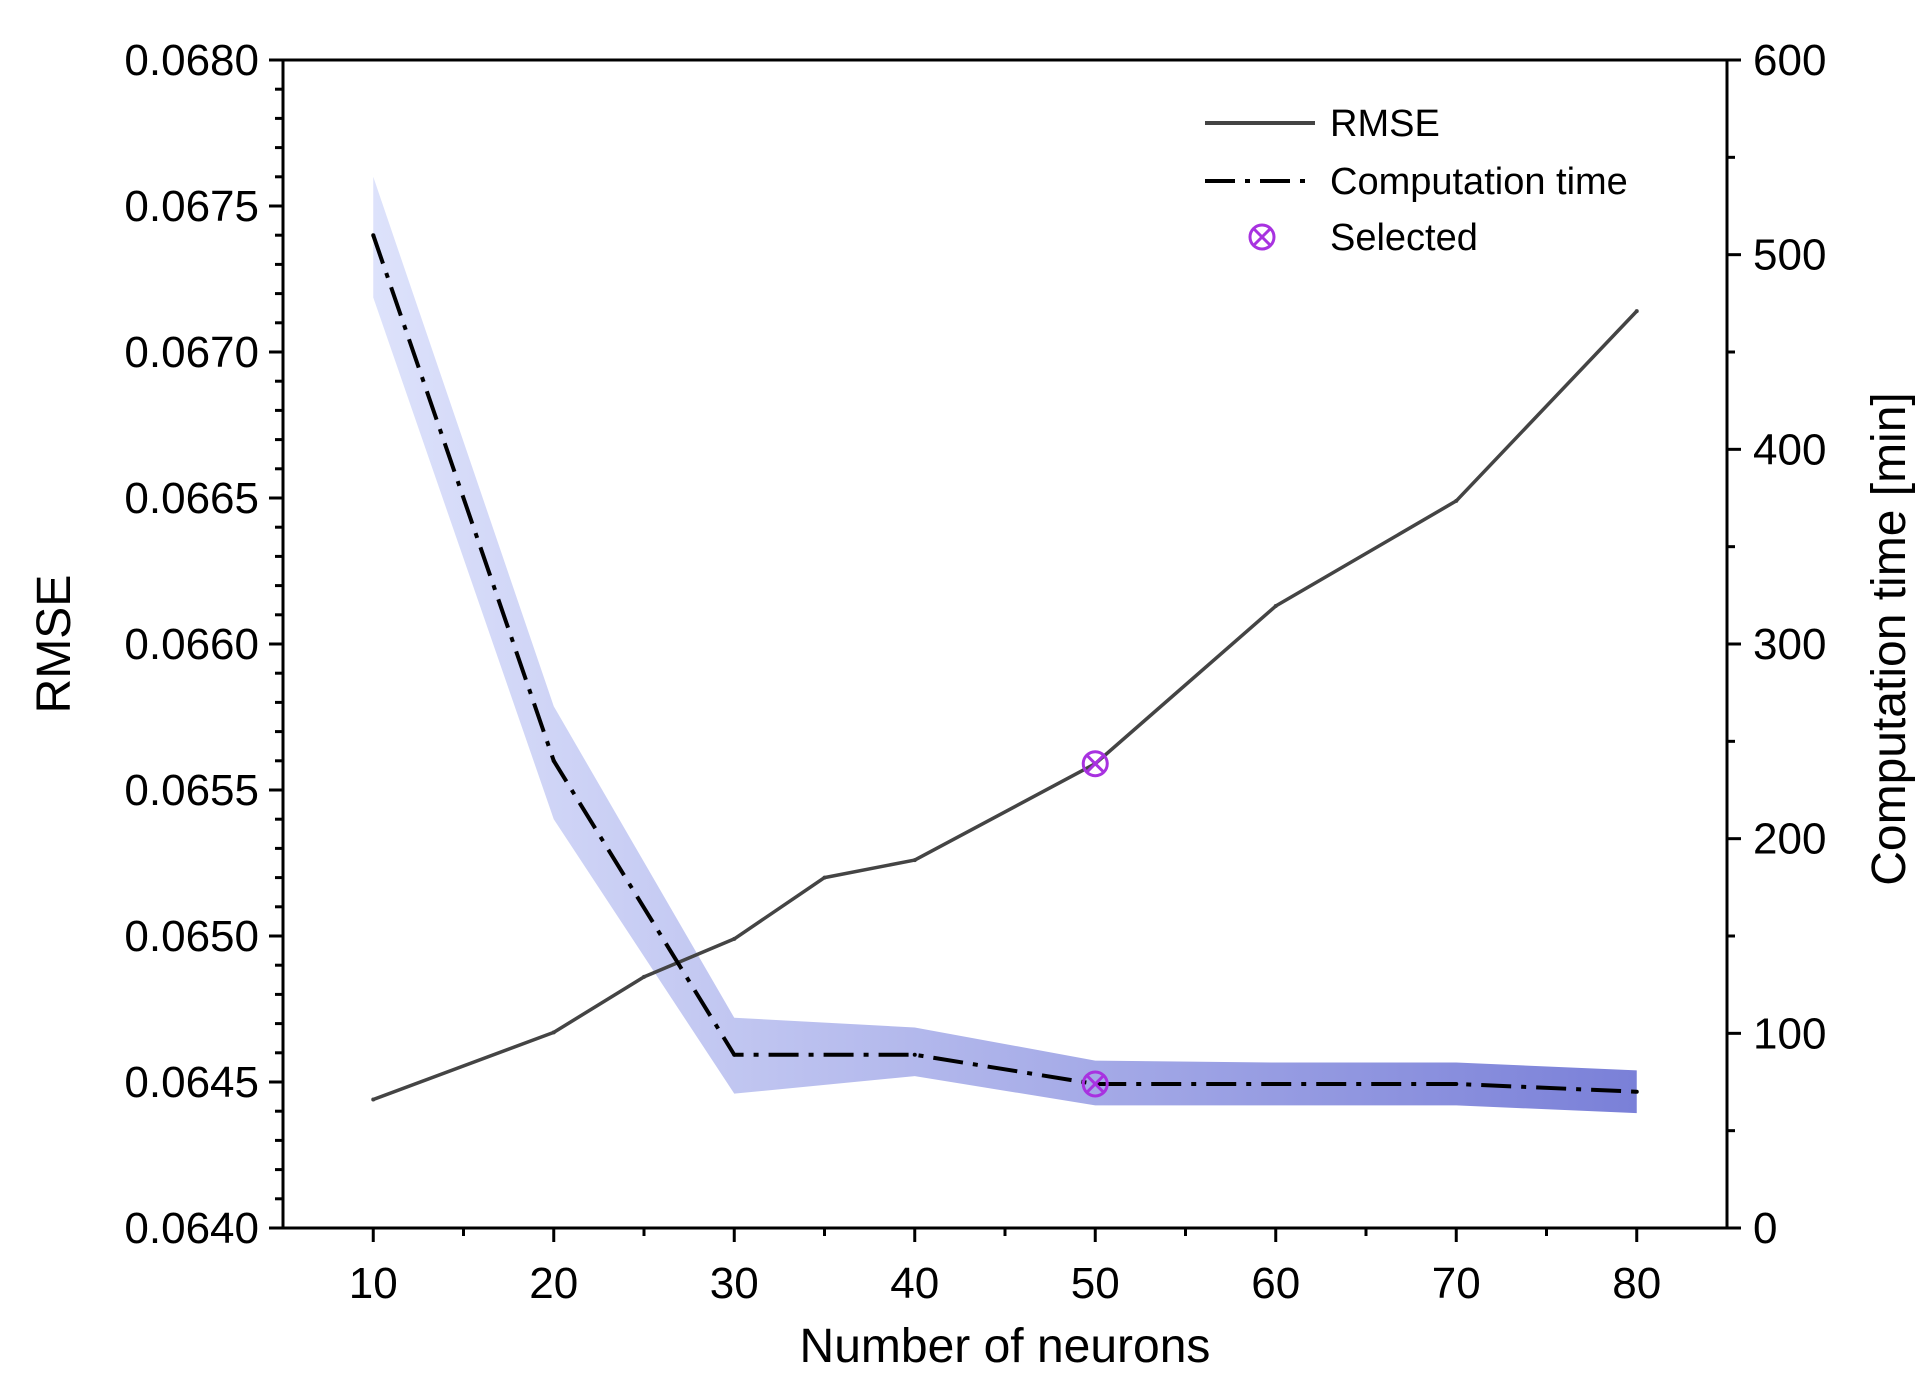  Describe the element at coordinates (914, 1283) in the screenshot. I see `x-tick-label: 40` at that location.